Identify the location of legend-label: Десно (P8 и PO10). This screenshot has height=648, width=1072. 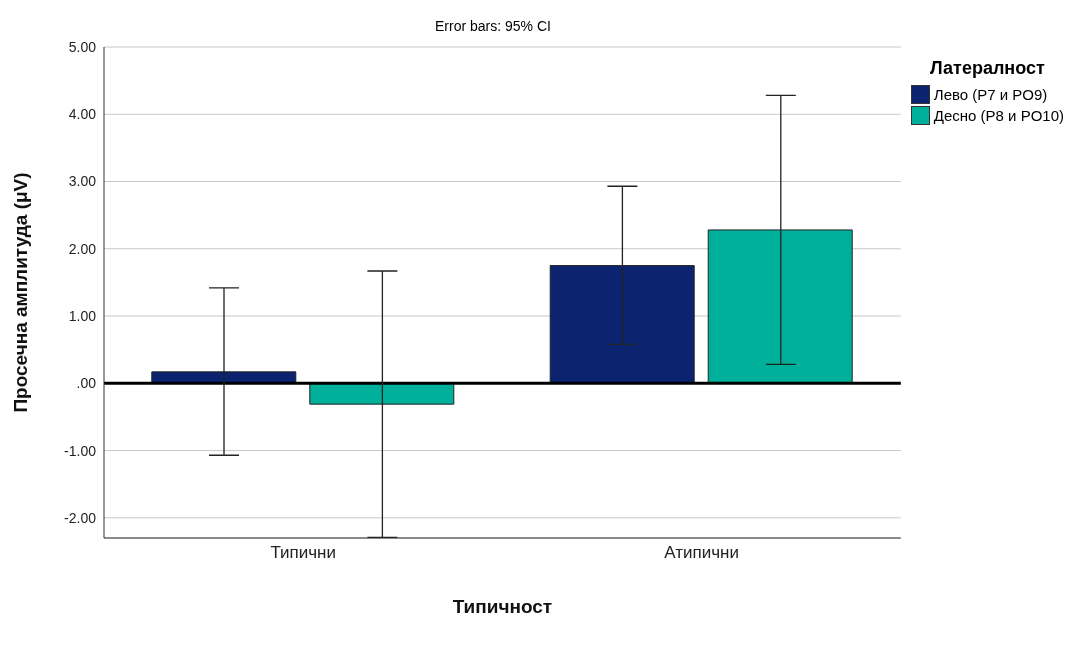
(998, 115).